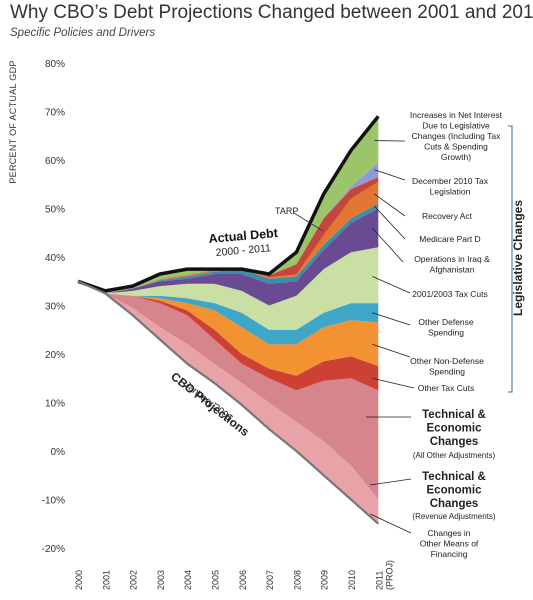 The image size is (533, 600). Describe the element at coordinates (452, 259) in the screenshot. I see `label-iraq-afghanistan: Operations in Iraq &` at that location.